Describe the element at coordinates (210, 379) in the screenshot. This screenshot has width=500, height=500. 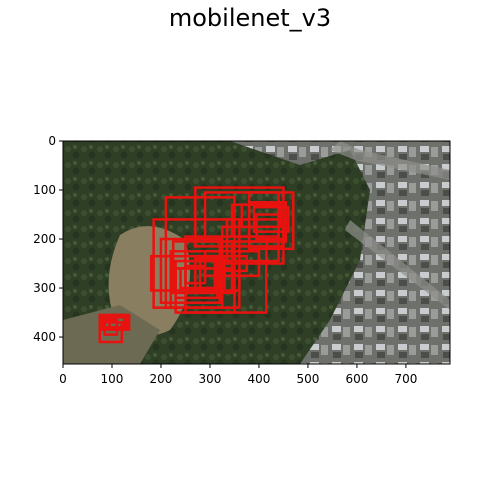
I see `x-tick-label: 300` at that location.